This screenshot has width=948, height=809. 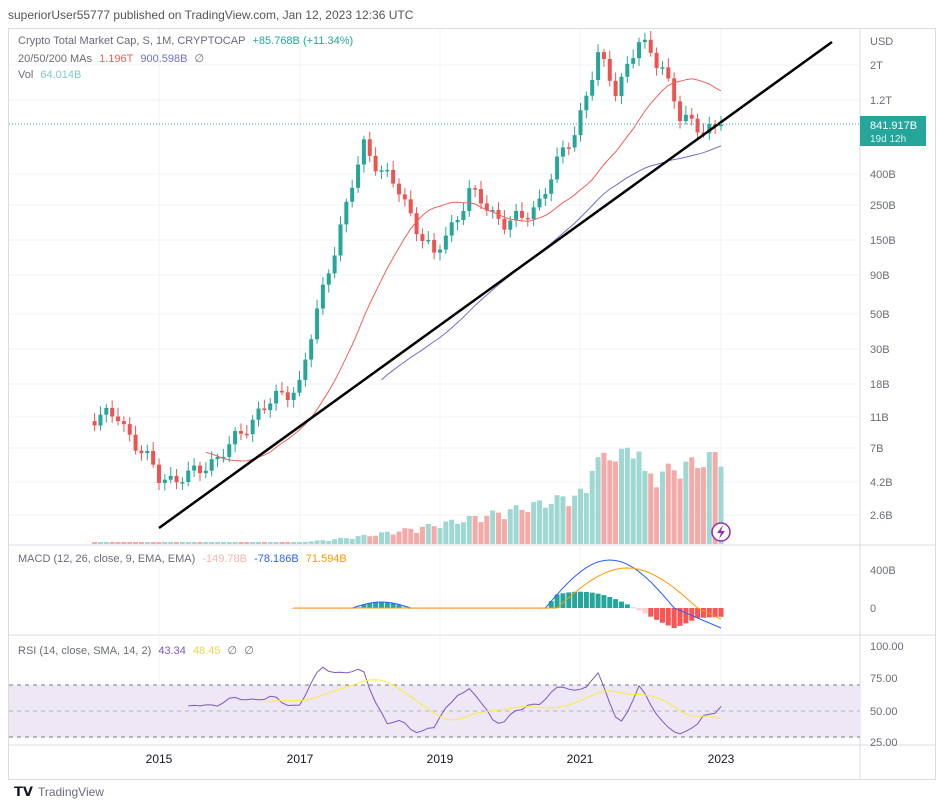 I want to click on price-tick: 4.2B, so click(x=881, y=483).